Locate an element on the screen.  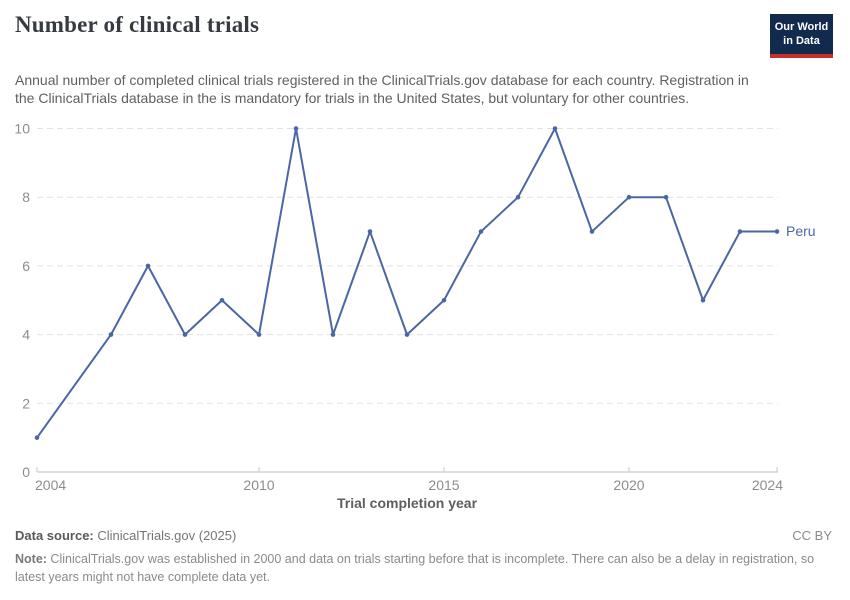
page-title: Number of clinical trials is located at coordinates (137, 24).